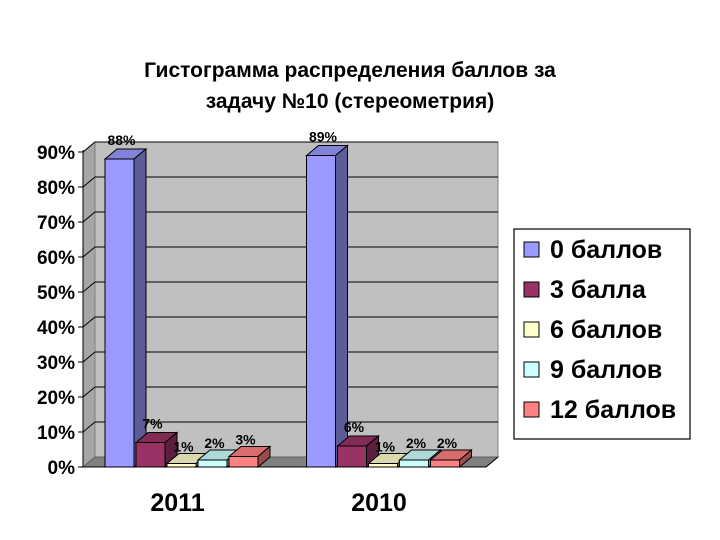 This screenshot has height=540, width=720. I want to click on data-label: 89%, so click(323, 137).